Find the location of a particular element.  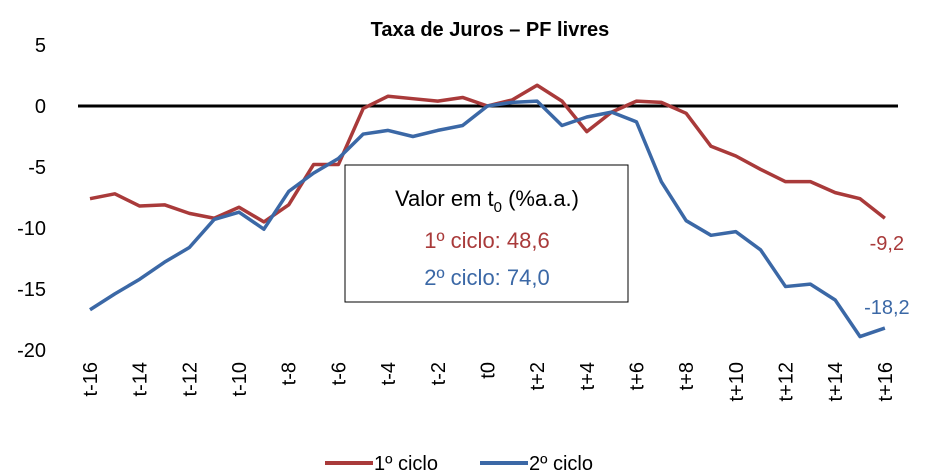

x-tick-label: t-4 is located at coordinates (389, 373).